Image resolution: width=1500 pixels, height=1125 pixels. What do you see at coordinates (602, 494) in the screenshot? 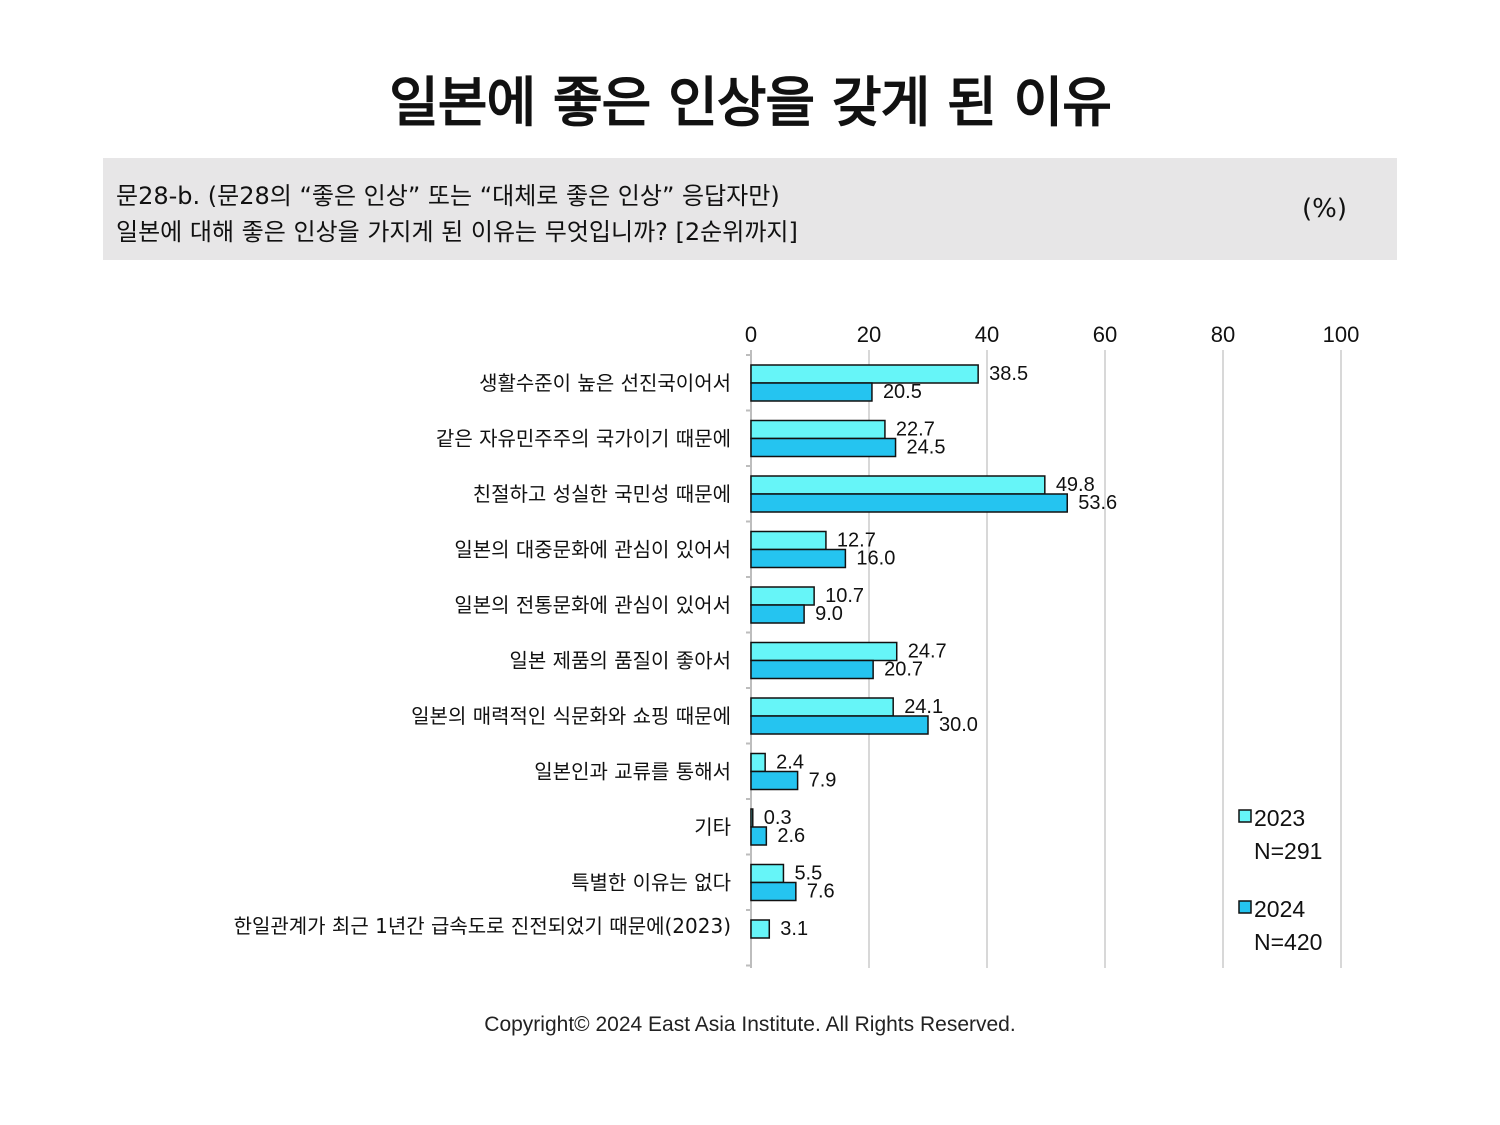
I see `category-label: 친절하고 성실한 국민성 때문에` at bounding box center [602, 494].